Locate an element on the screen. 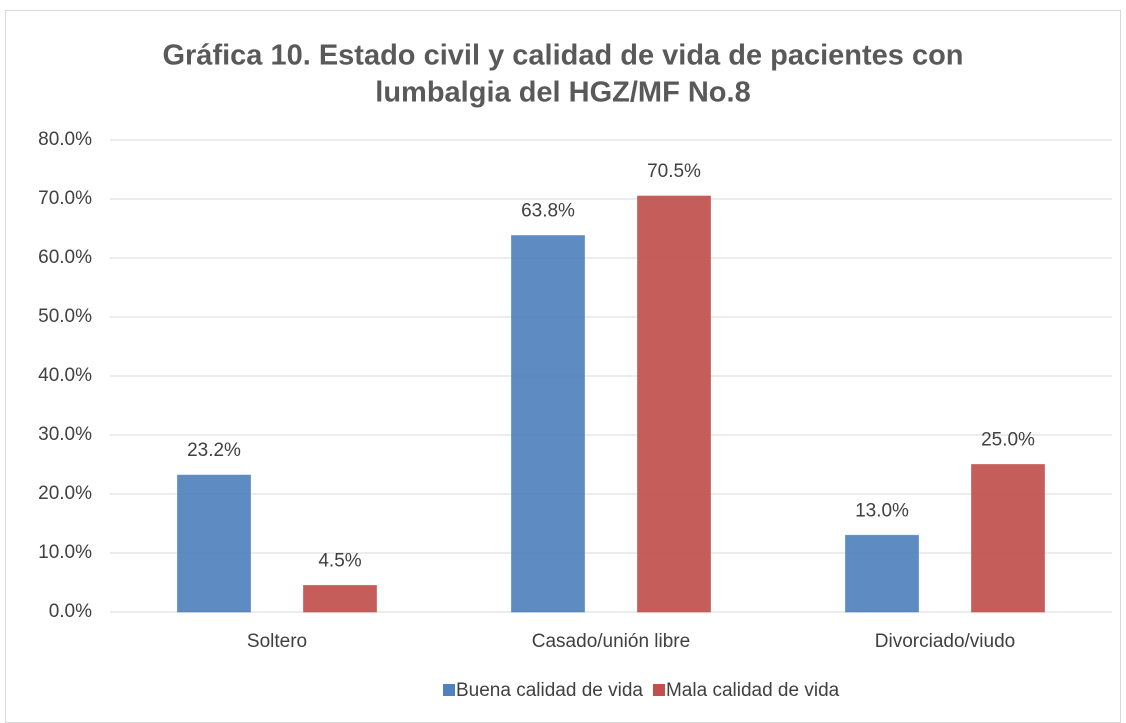 The image size is (1126, 723). y-tick-label: 0.0% is located at coordinates (70, 611).